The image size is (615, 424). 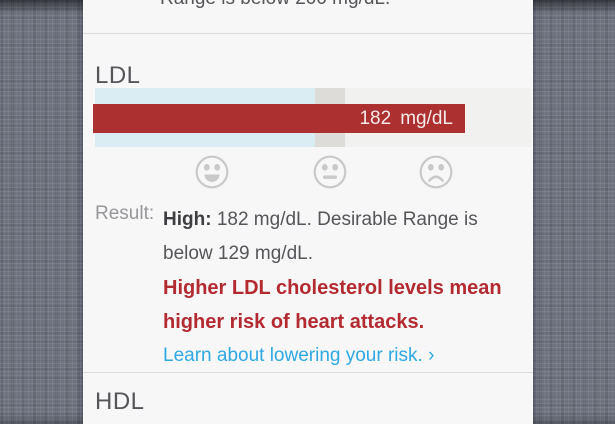 What do you see at coordinates (426, 118) in the screenshot?
I see `ldl-unit: mg/dL` at bounding box center [426, 118].